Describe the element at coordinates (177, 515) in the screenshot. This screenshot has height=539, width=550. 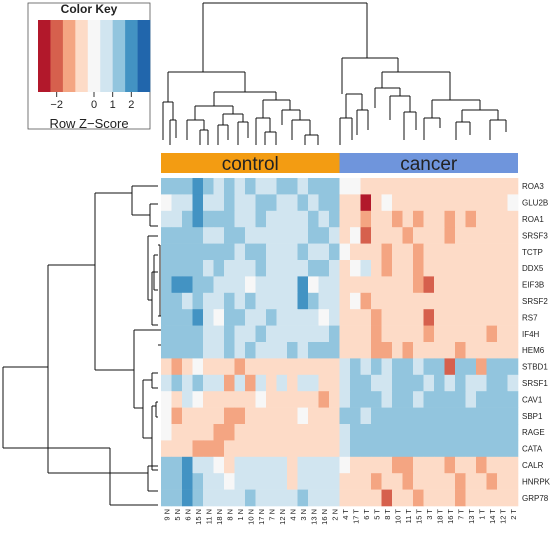
I see `column-label: 5 N` at that location.